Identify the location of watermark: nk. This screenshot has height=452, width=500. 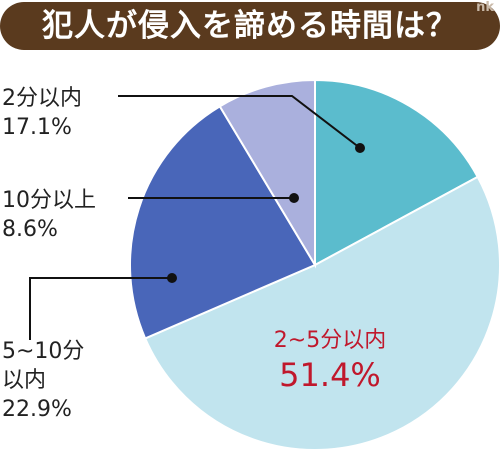
(485, 7).